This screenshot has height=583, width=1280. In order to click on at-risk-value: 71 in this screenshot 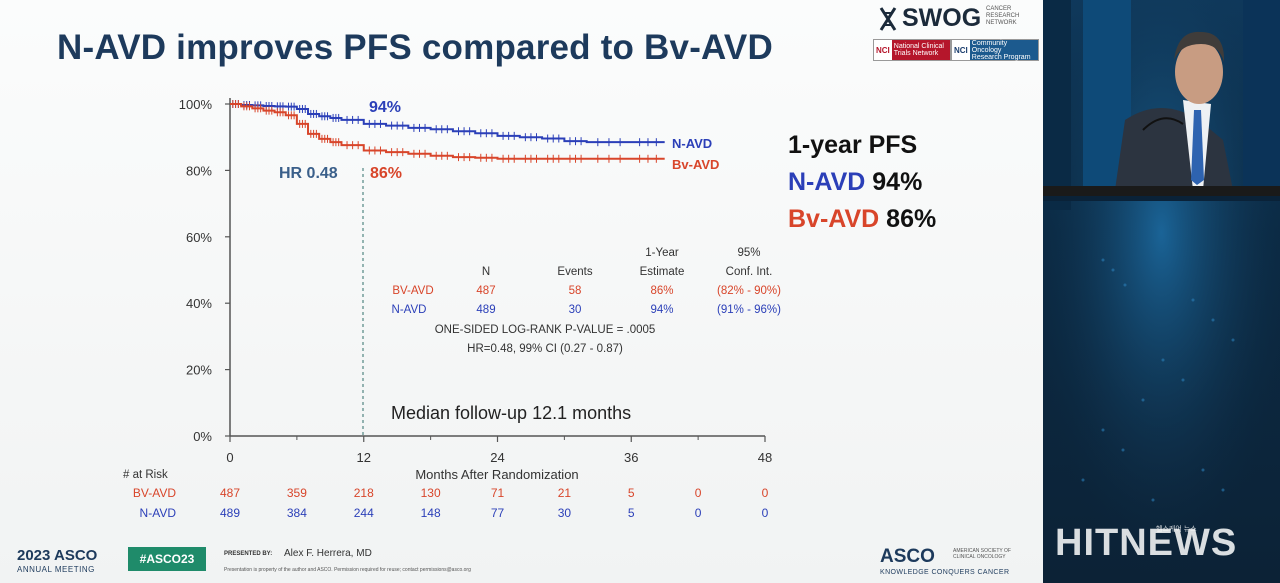, I will do `click(498, 493)`.